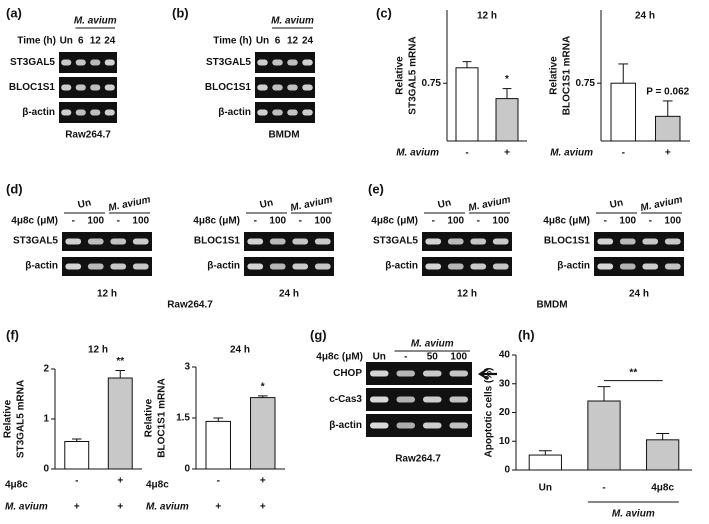 The image size is (709, 524). What do you see at coordinates (162, 417) in the screenshot?
I see `y-axis-label: BLOC1S1 mRNA` at bounding box center [162, 417].